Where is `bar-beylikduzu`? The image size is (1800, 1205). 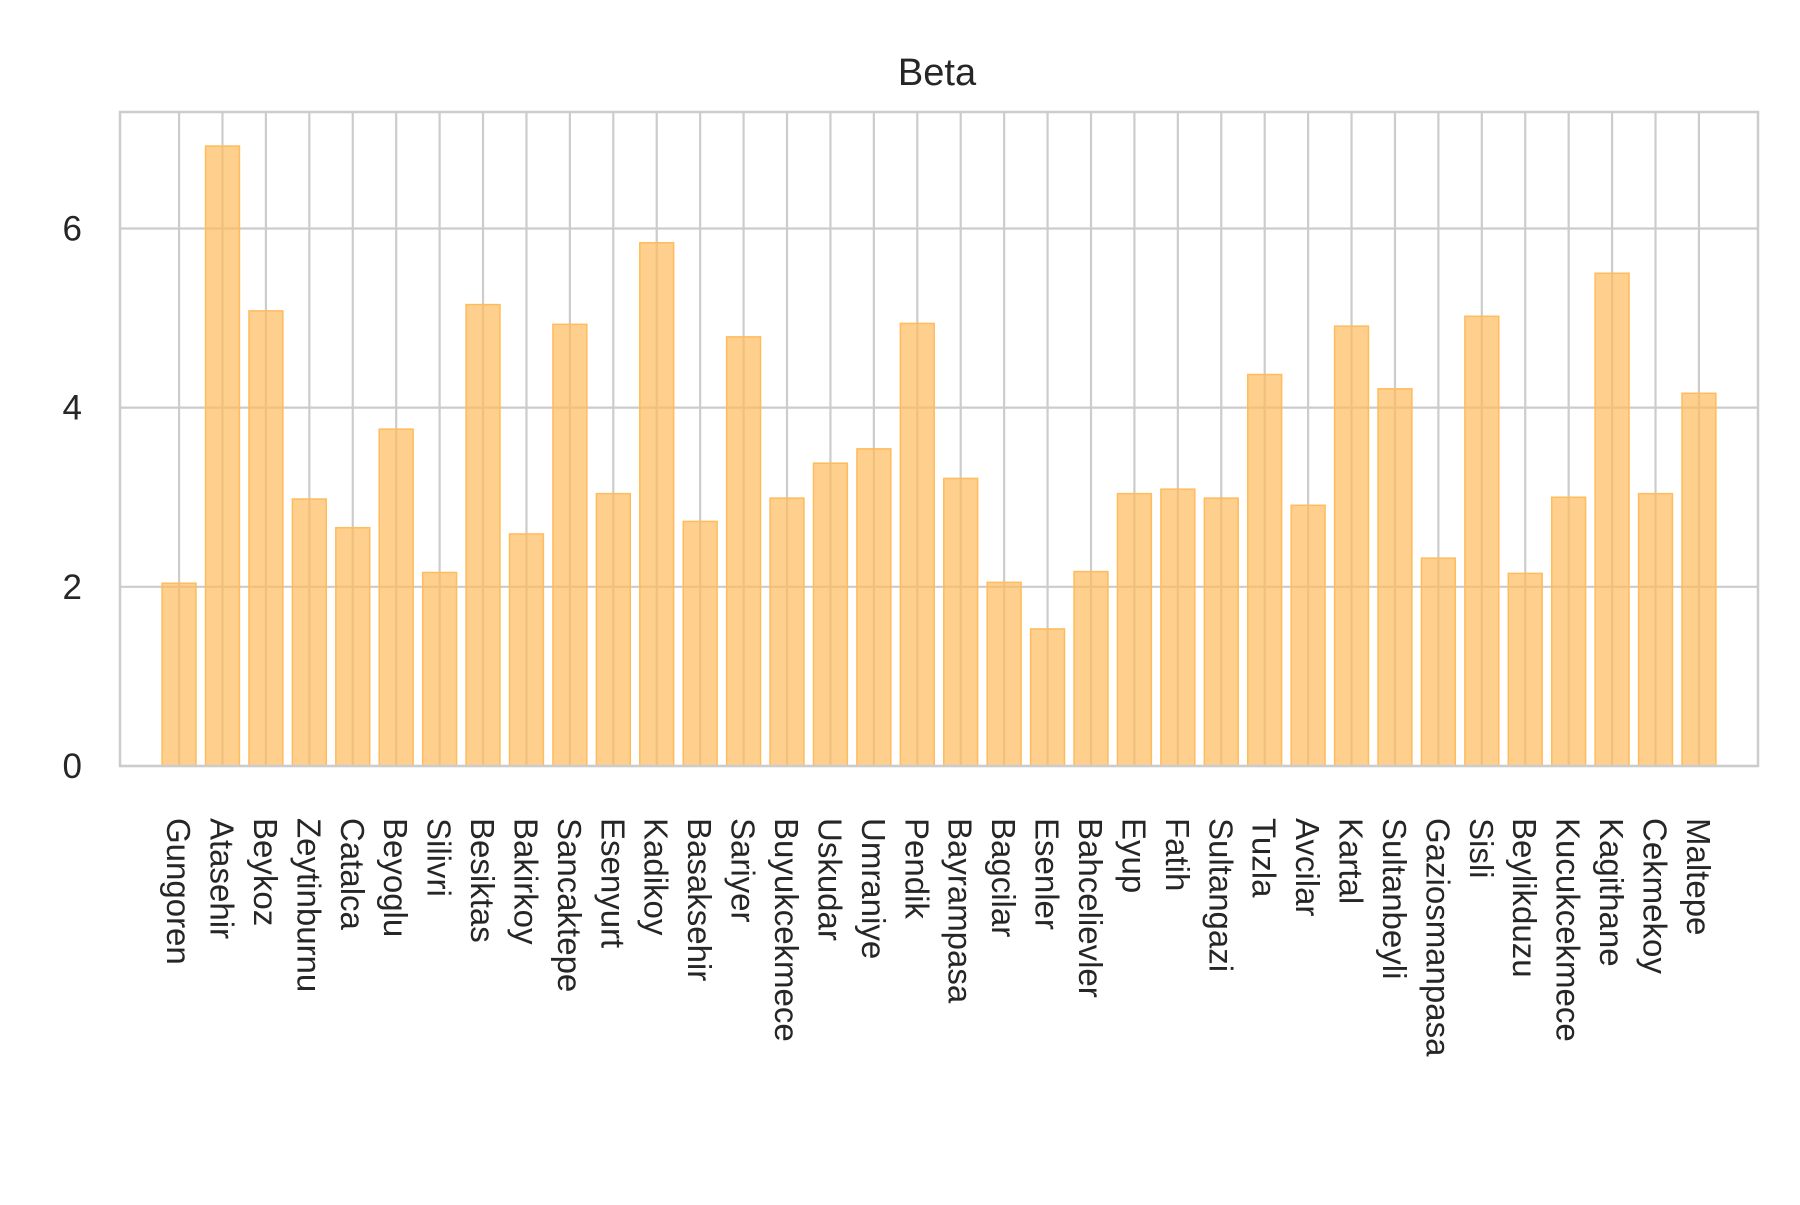
bar-beylikduzu is located at coordinates (1525, 669).